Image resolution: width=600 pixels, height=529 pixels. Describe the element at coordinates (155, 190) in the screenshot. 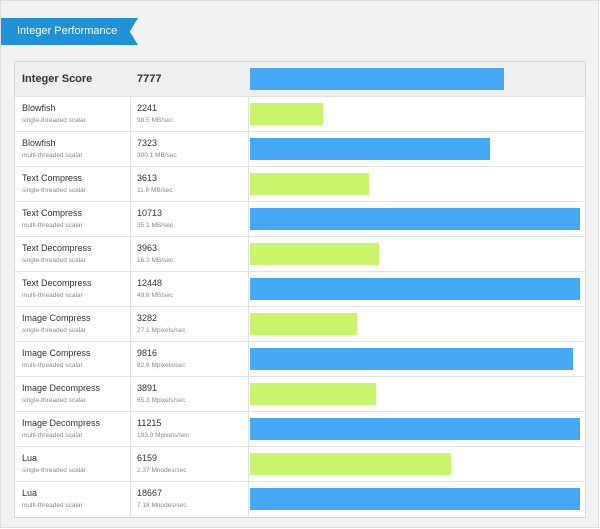

I see `benchmark-rate: 11.6 MB/sec` at that location.